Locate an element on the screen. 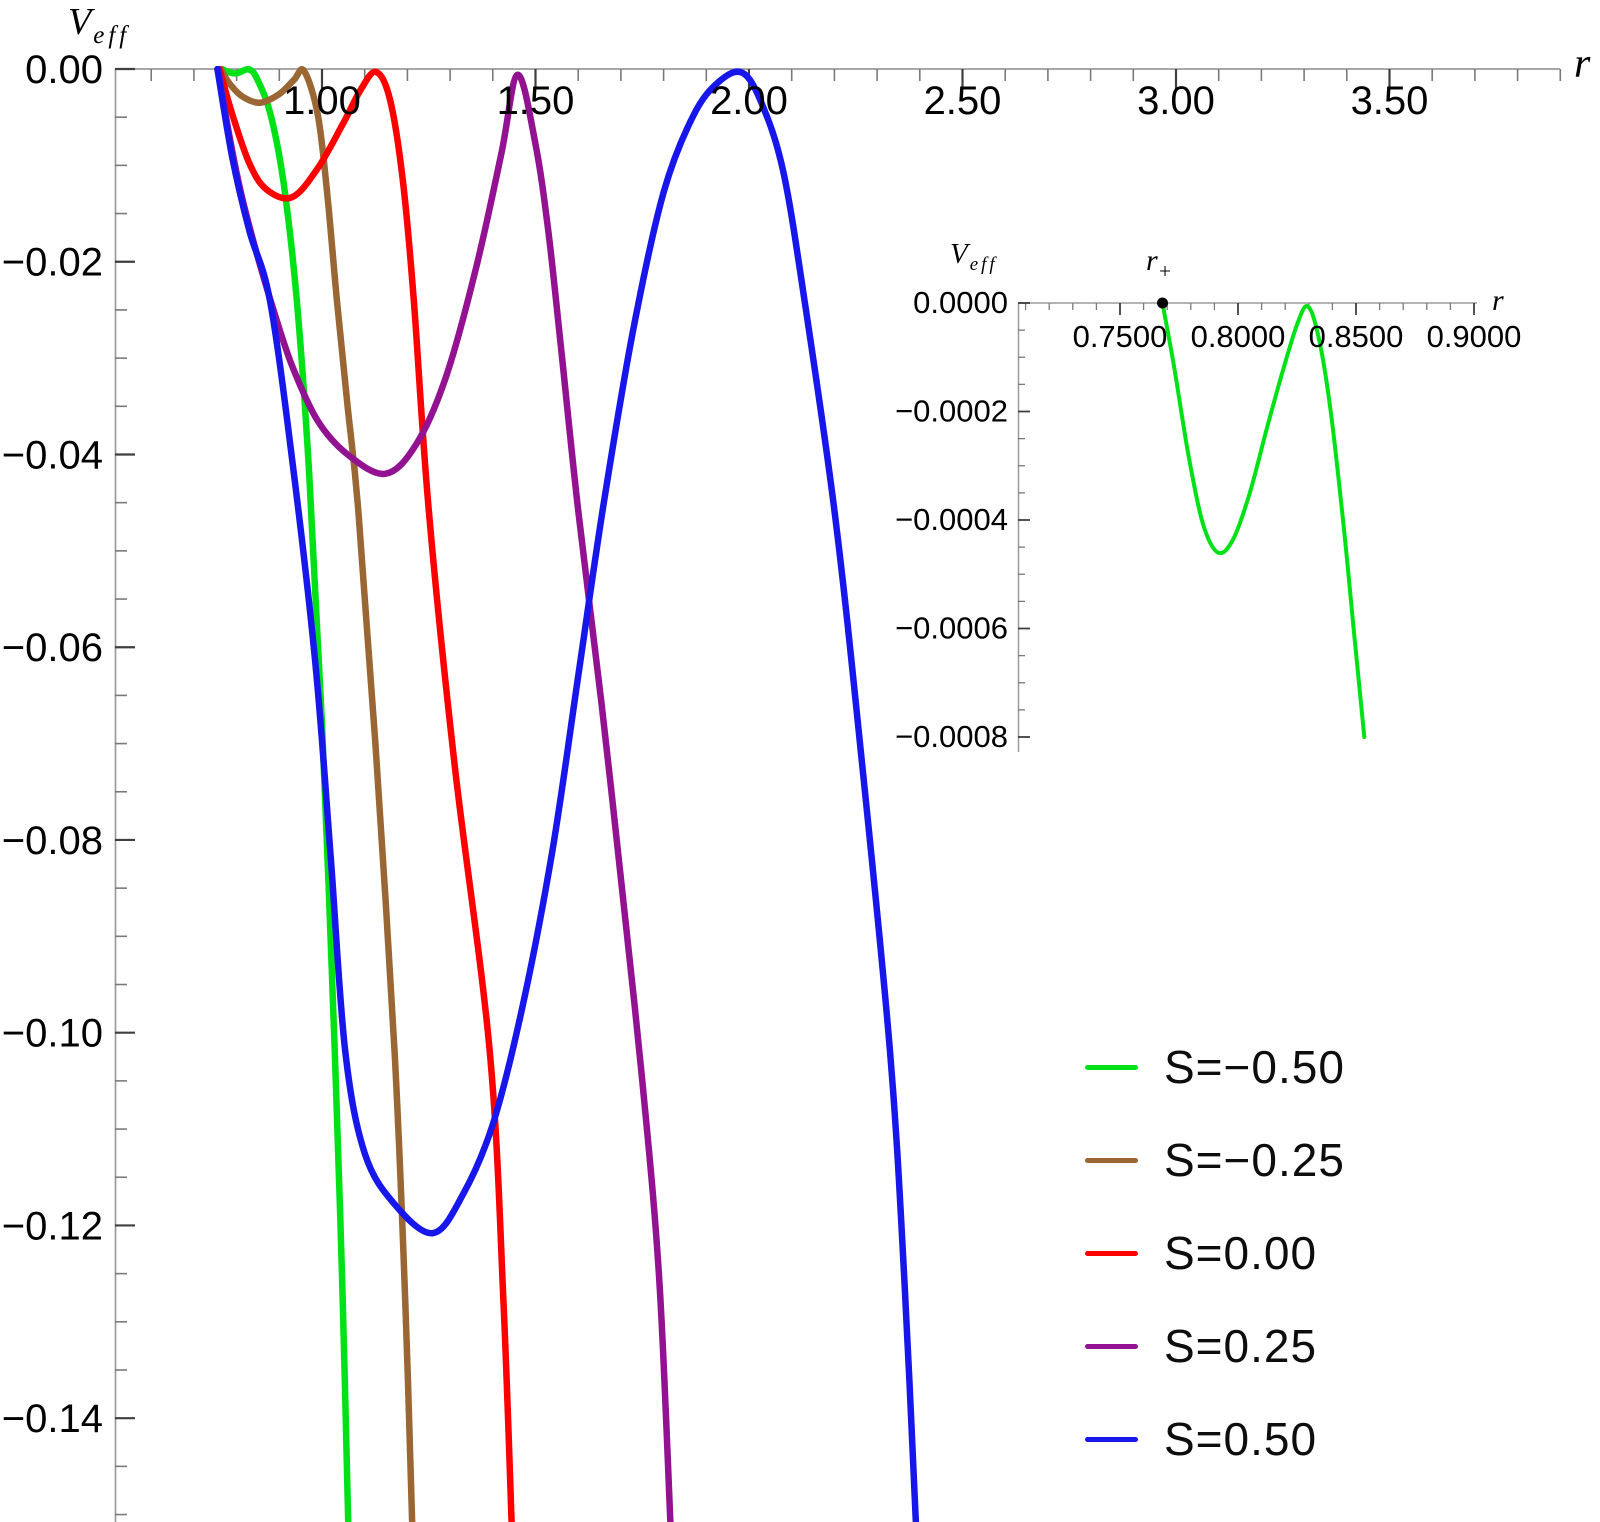 The height and width of the screenshot is (1522, 1600). svg-text: 0.00 is located at coordinates (64, 70).